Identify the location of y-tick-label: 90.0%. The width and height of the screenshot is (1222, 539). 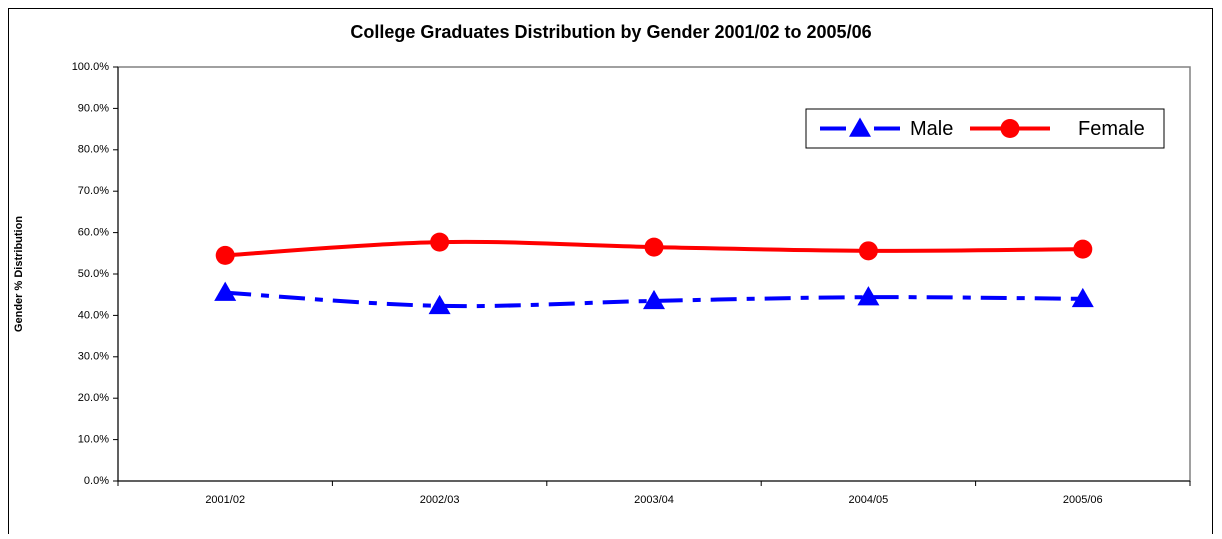
(93, 108).